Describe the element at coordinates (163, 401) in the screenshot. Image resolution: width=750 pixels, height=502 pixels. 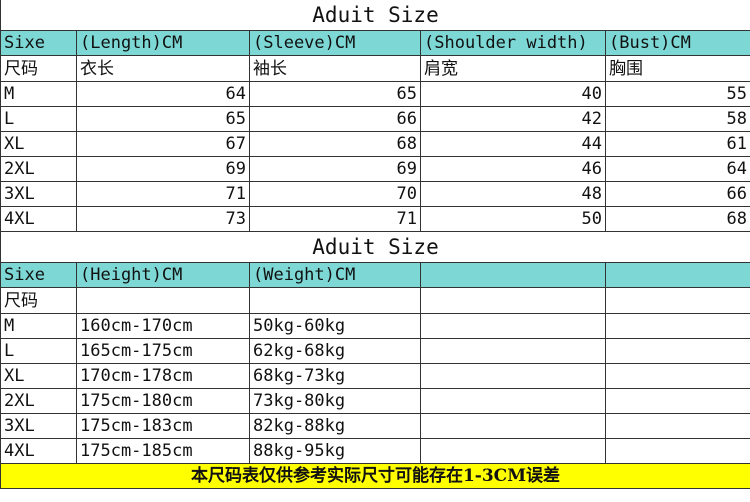
I see `table-cell: 175cm-180cm` at that location.